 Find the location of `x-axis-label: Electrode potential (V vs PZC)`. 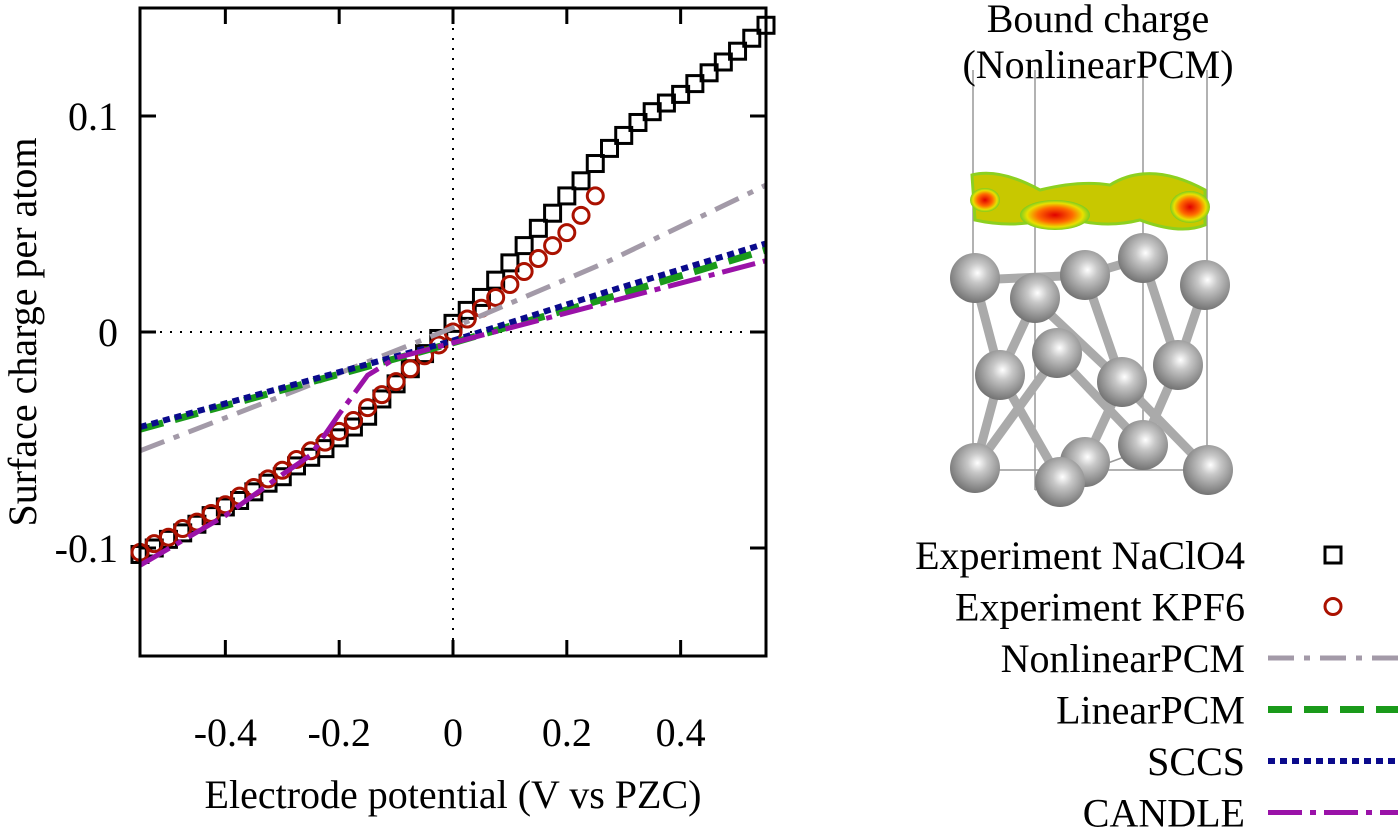

x-axis-label: Electrode potential (V vs PZC) is located at coordinates (453, 794).